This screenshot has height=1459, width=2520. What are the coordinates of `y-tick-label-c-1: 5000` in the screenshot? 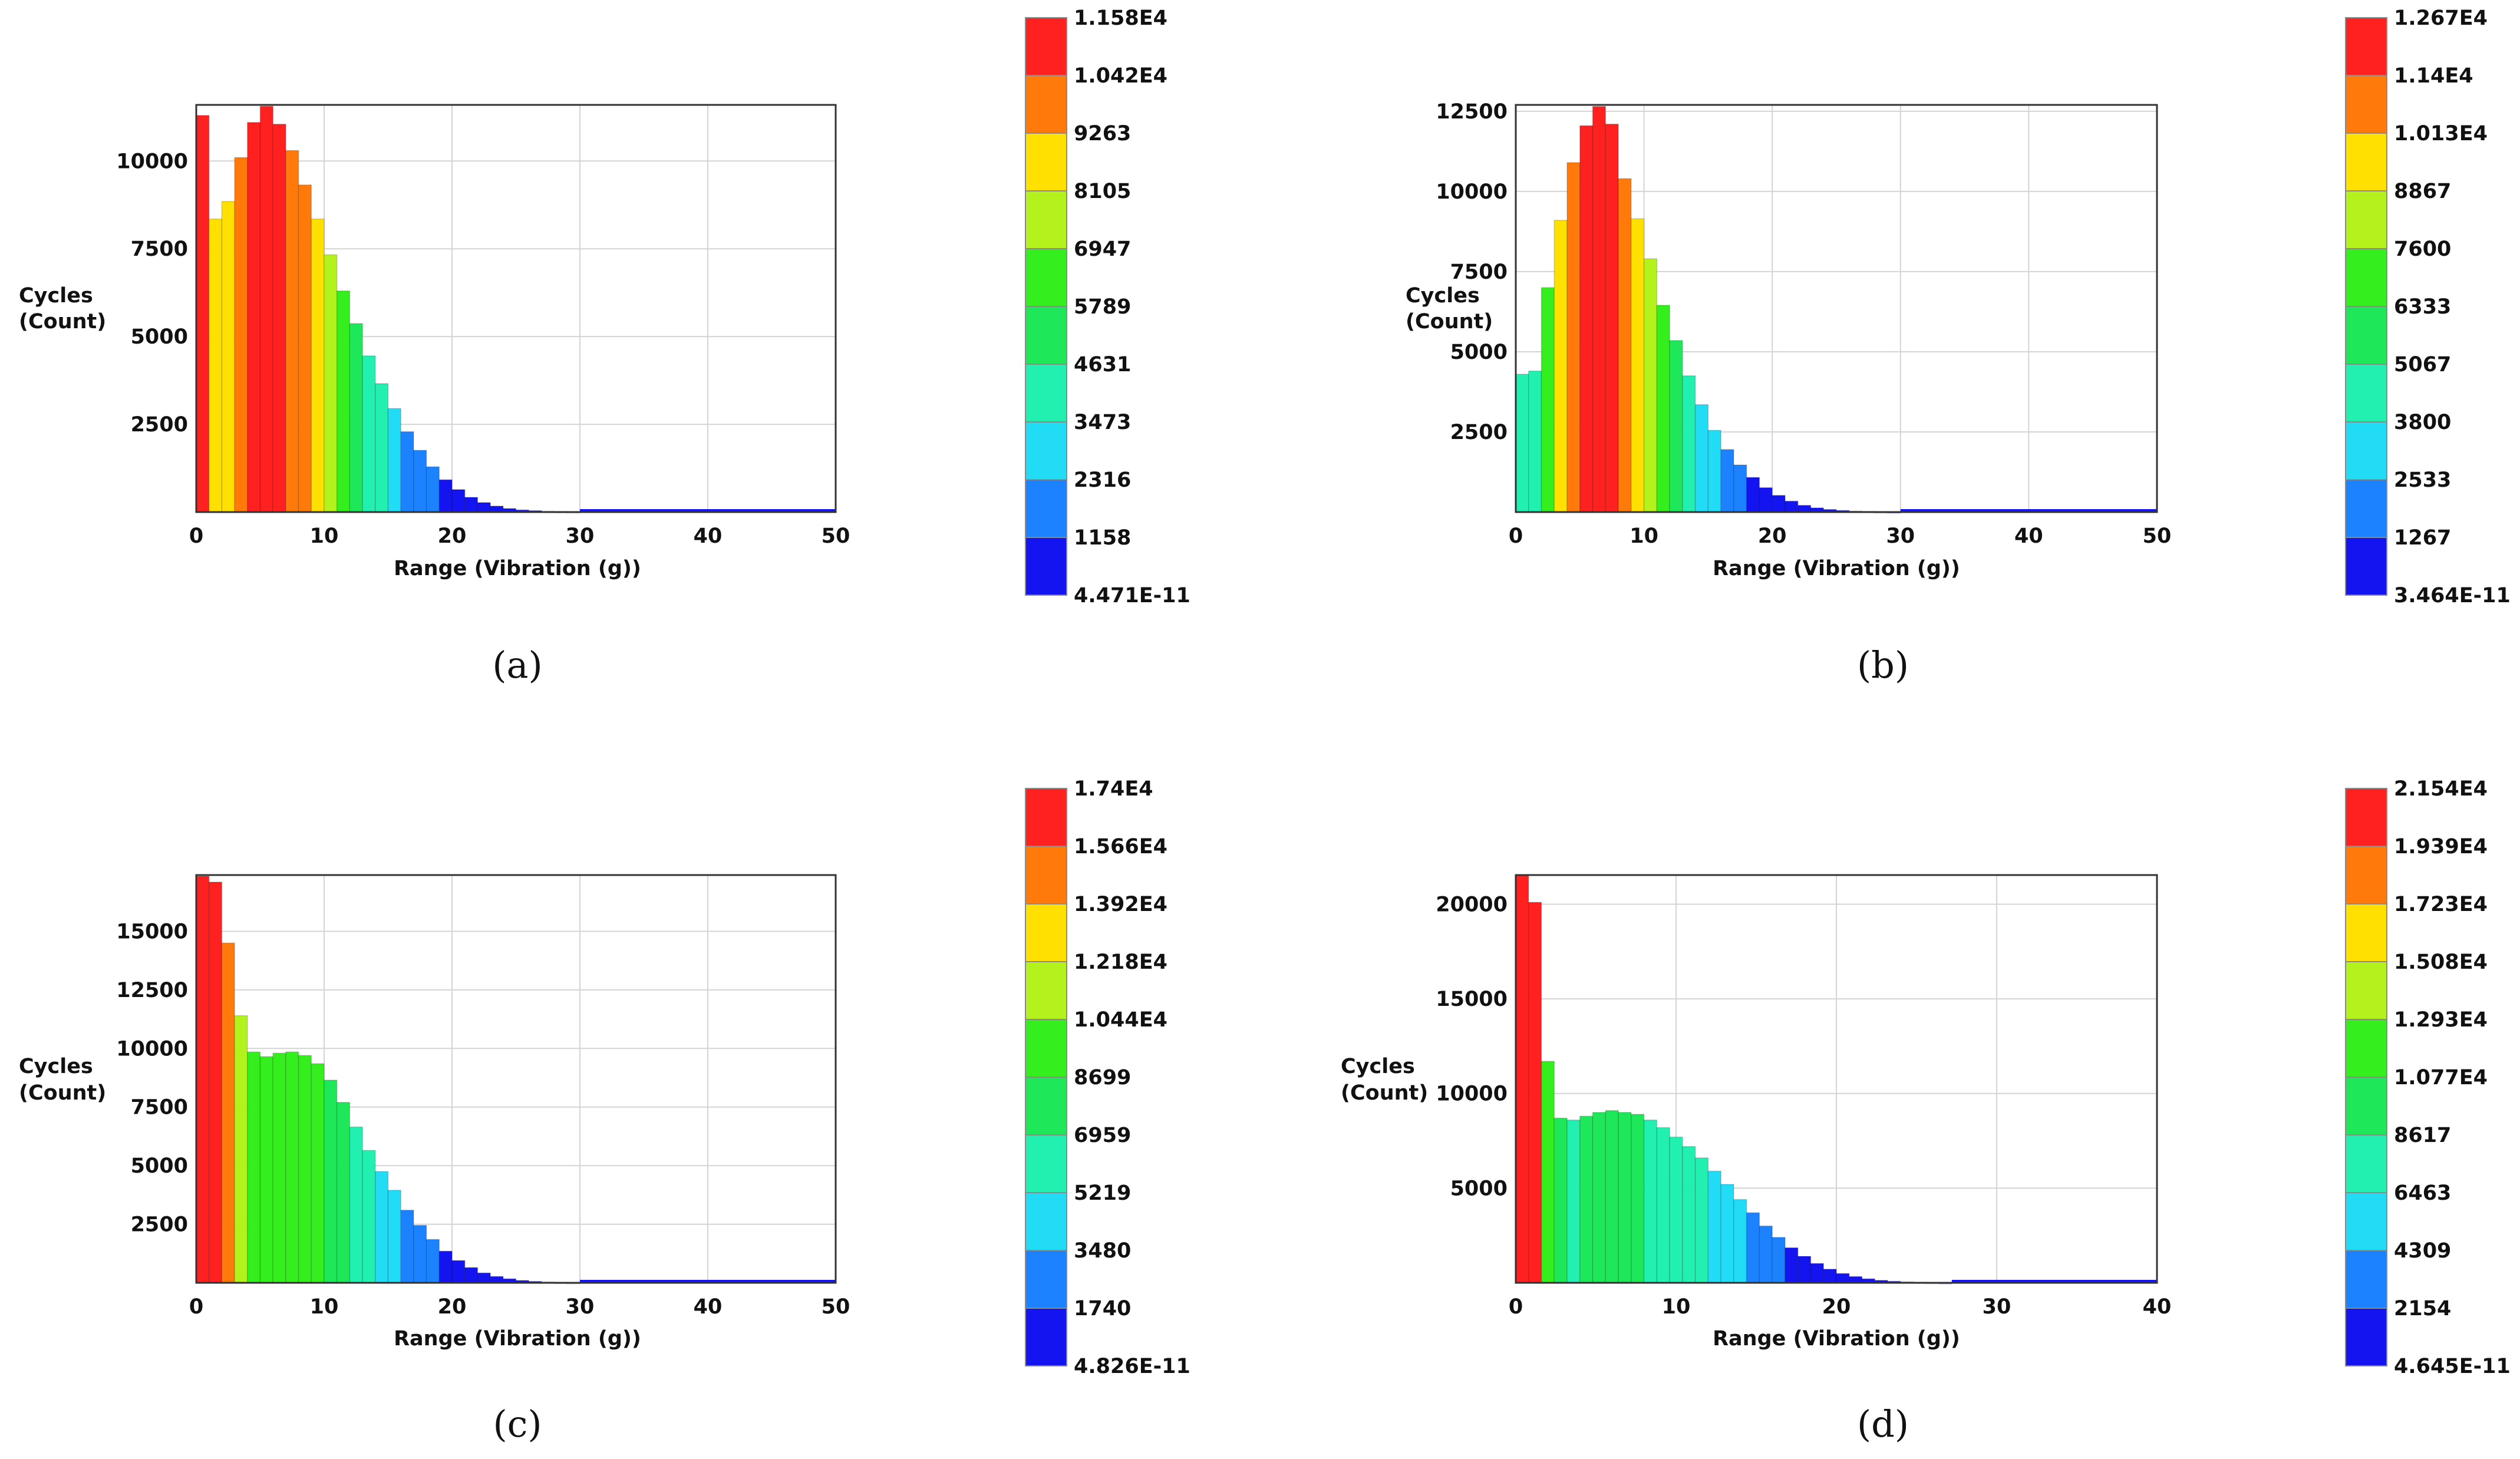 It's located at (159, 1166).